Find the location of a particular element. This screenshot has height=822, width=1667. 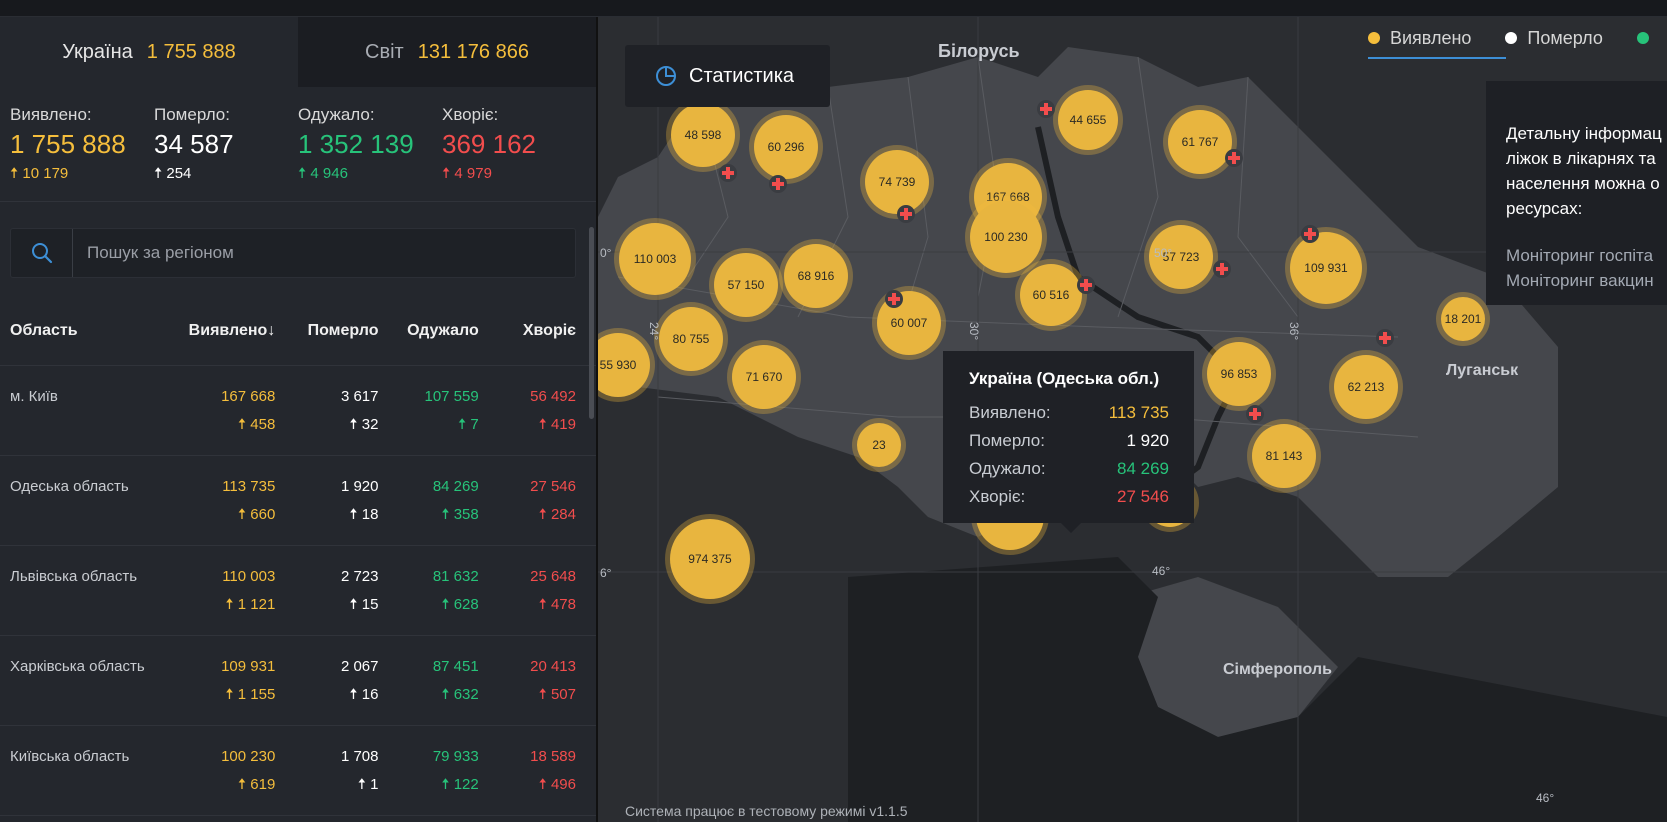

cell-confirmed: 109 931 🠅 1 155 is located at coordinates (221, 691).